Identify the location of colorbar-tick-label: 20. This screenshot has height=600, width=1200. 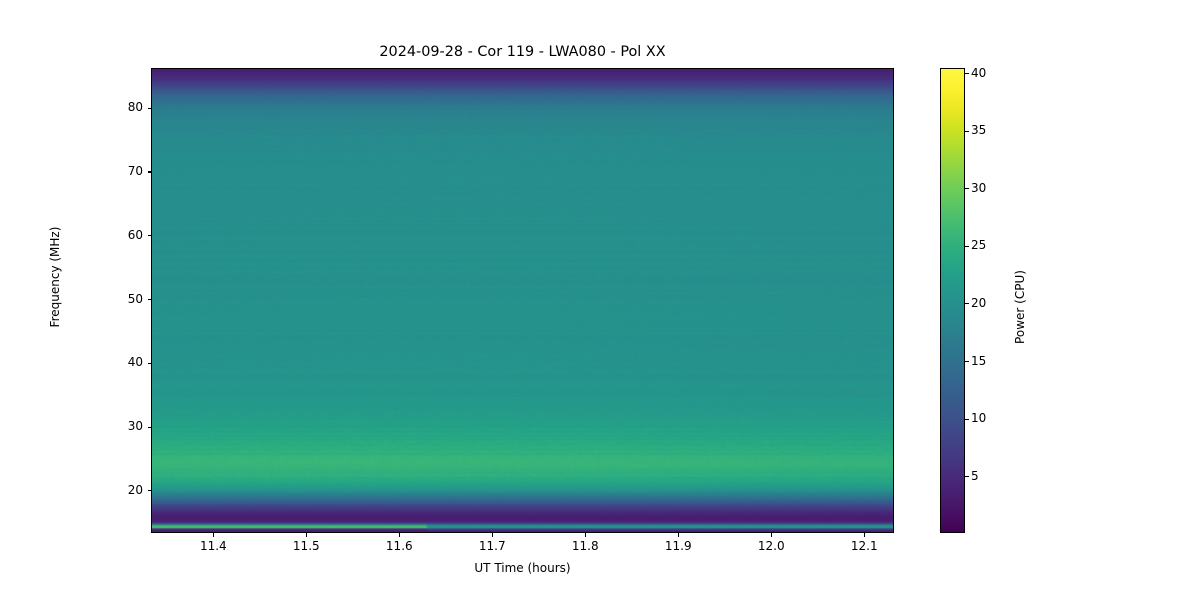
(979, 302).